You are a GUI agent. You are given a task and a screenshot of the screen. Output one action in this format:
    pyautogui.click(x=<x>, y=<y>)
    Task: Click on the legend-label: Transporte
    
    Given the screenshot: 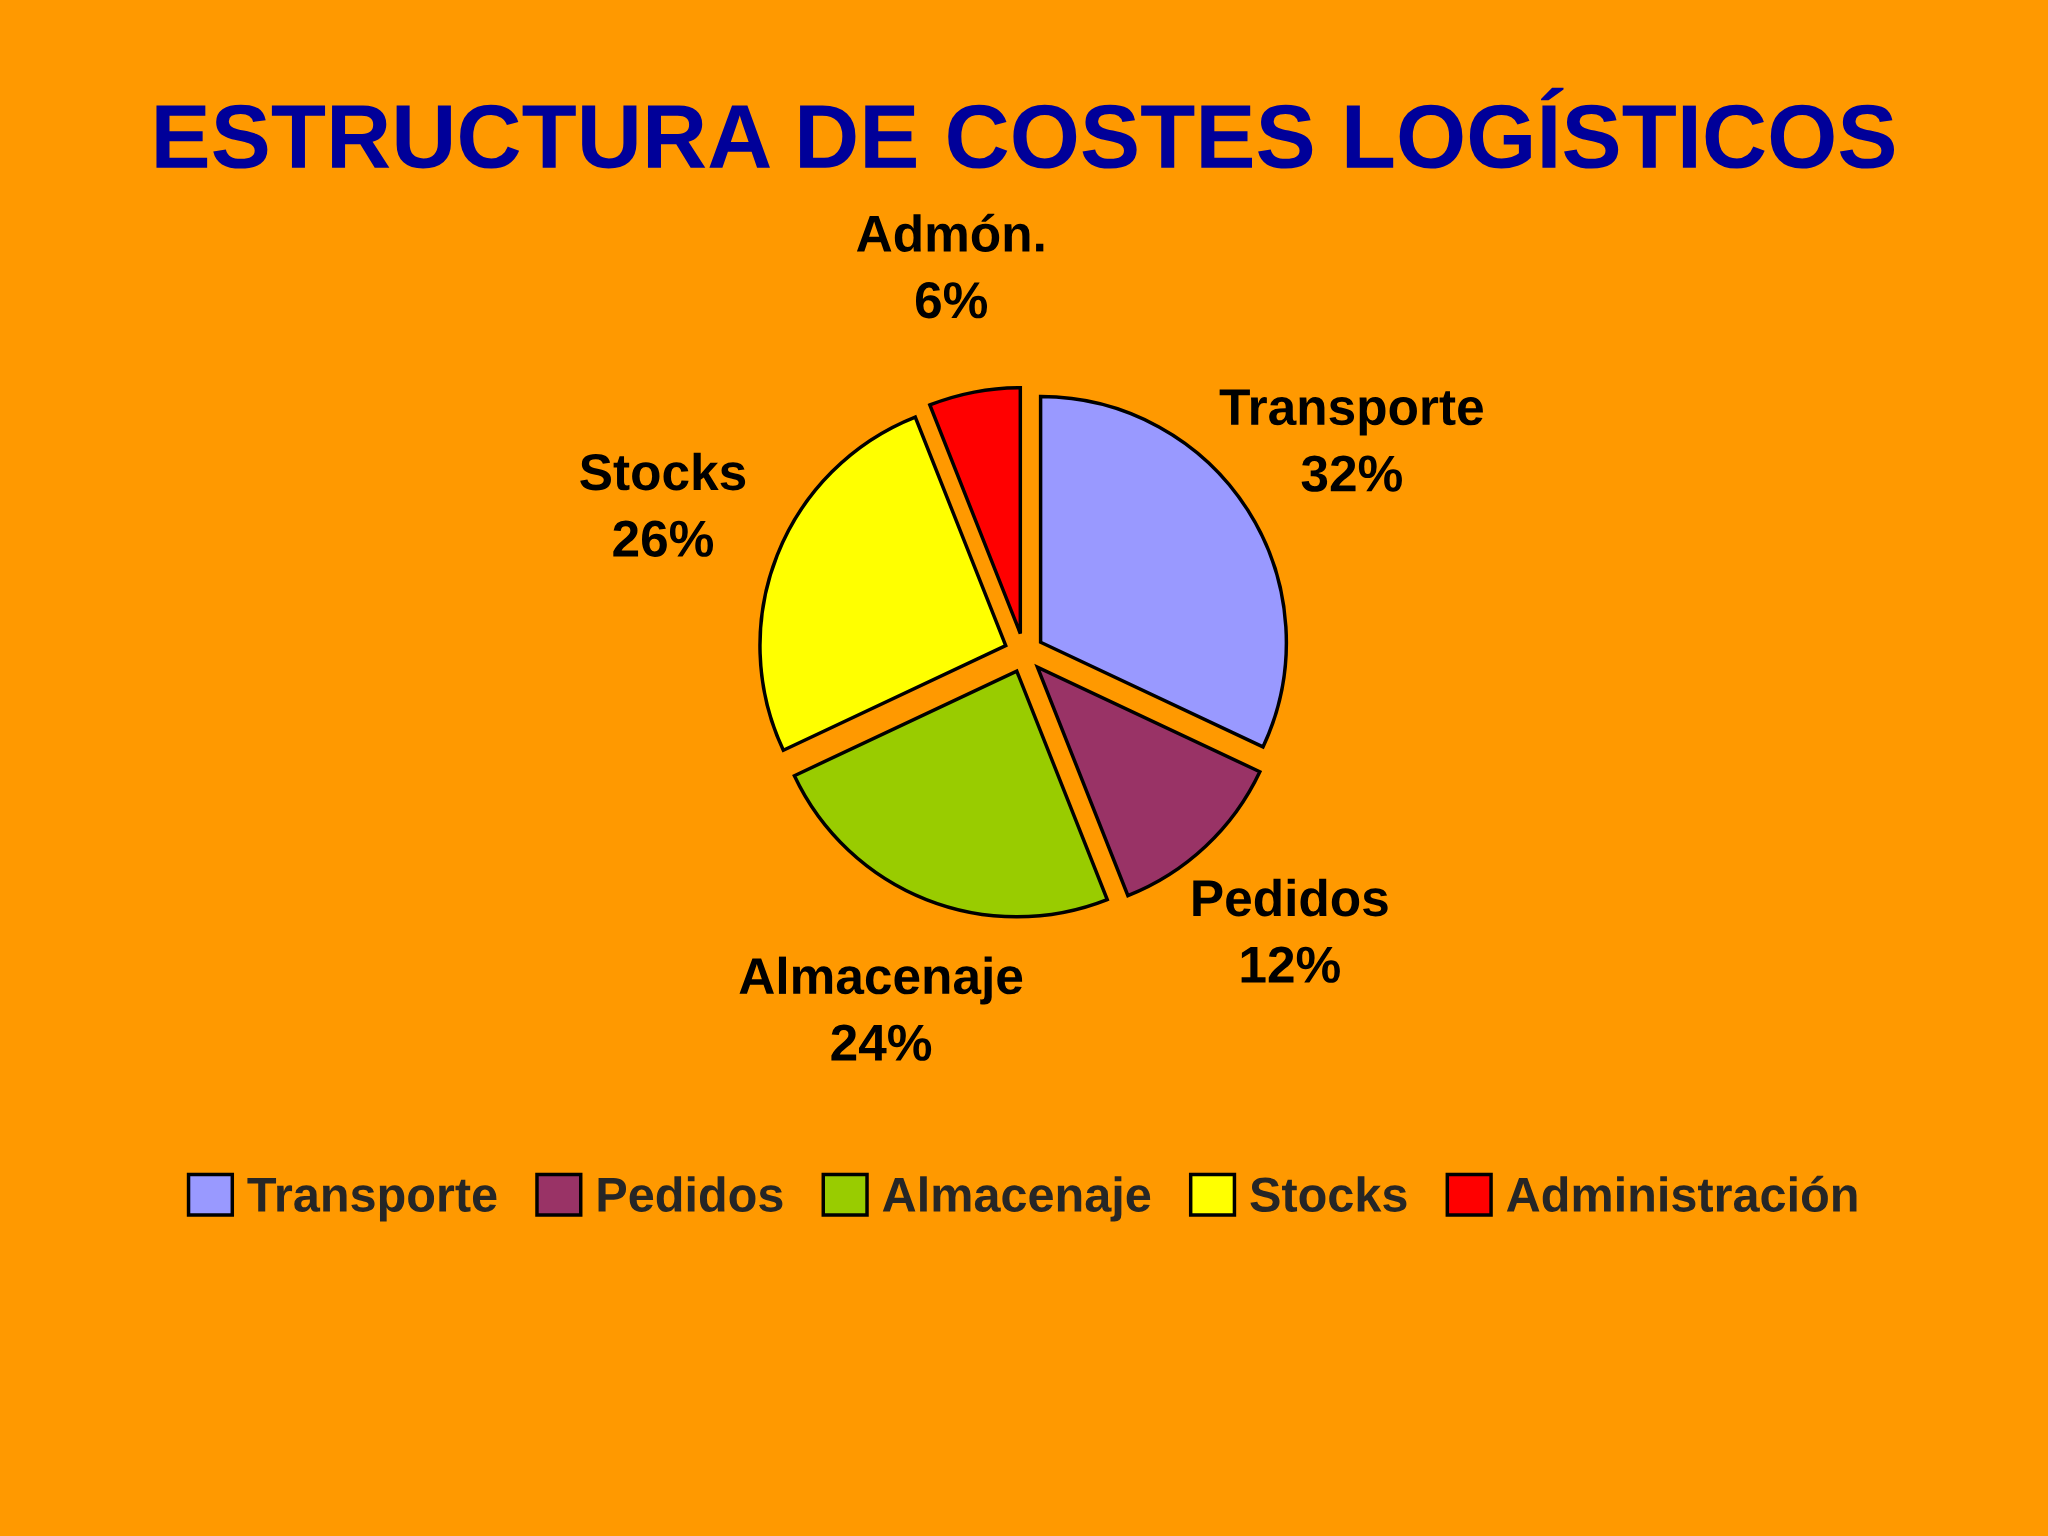 What is the action you would take?
    pyautogui.click(x=372, y=1200)
    